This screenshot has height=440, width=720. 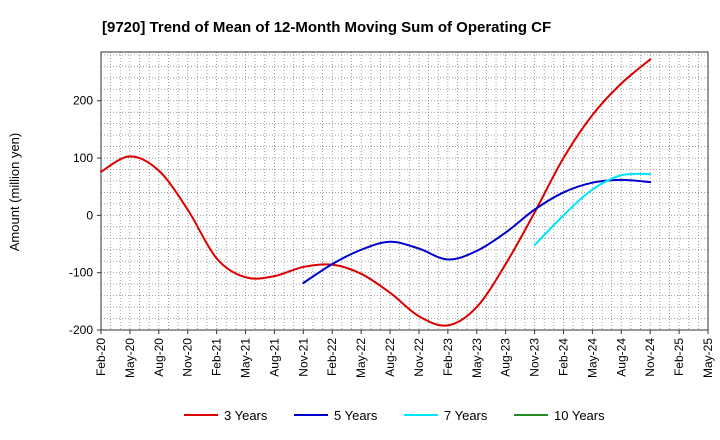 What do you see at coordinates (535, 357) in the screenshot?
I see `x-tick-label: Nov-23` at bounding box center [535, 357].